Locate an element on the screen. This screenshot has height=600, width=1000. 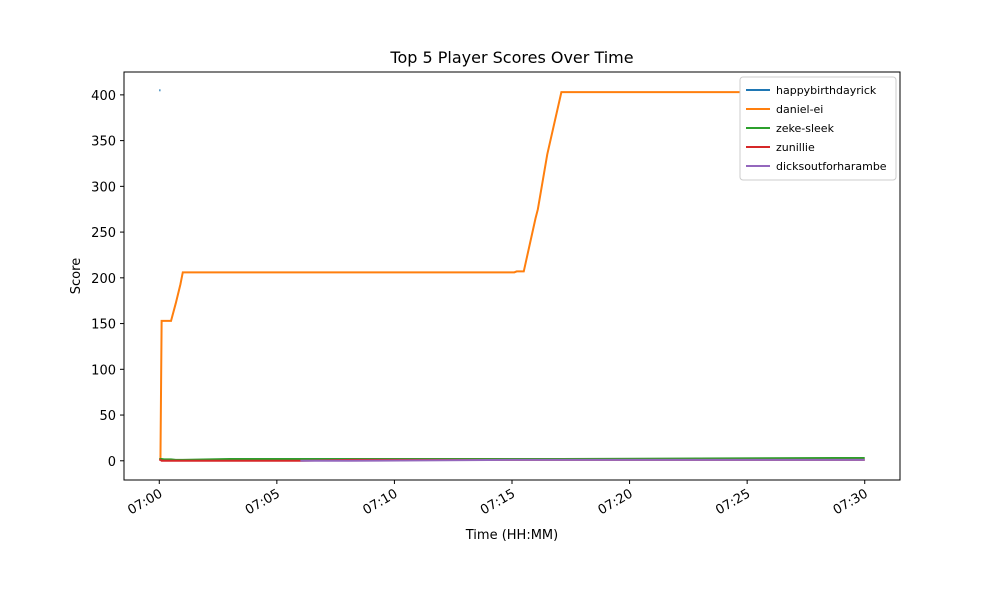
y-tick-label: 200 is located at coordinates (103, 279).